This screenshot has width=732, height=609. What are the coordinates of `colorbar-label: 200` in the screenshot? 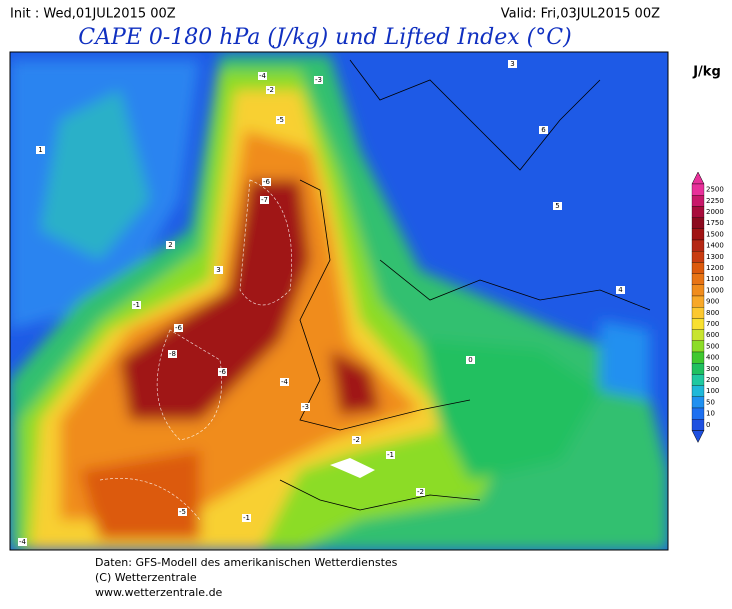 It's located at (712, 380).